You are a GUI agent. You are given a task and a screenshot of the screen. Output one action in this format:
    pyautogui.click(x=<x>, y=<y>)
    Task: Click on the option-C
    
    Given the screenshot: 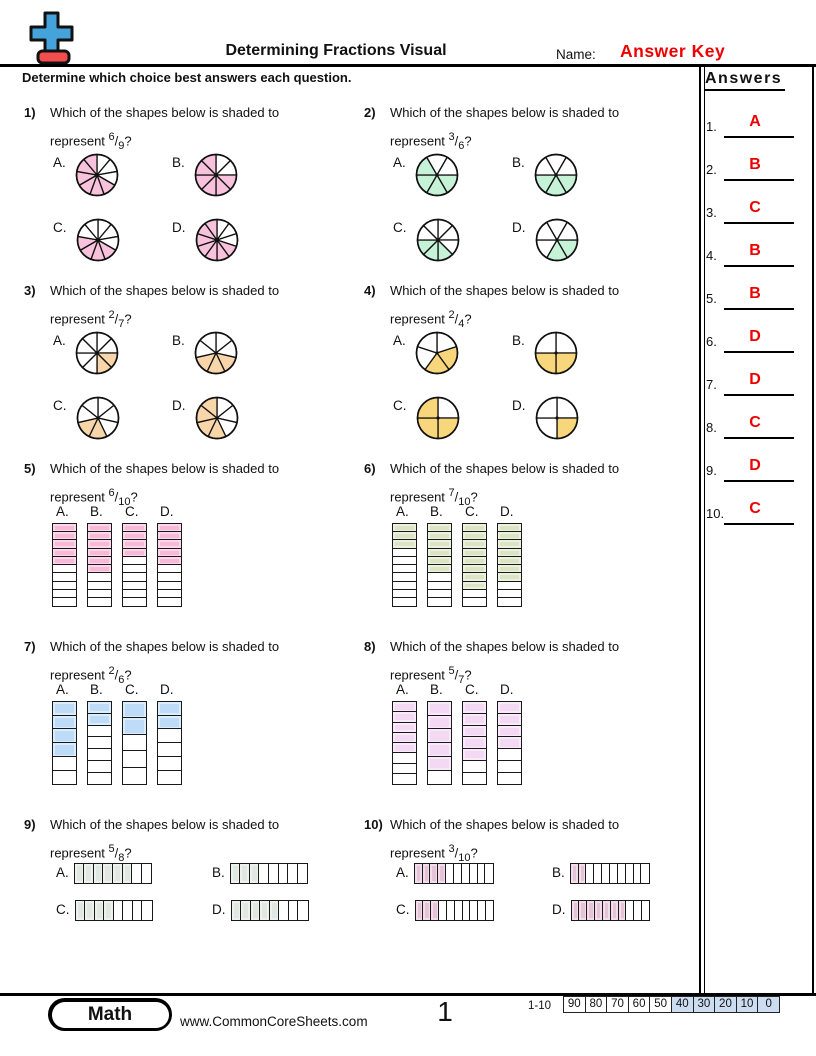 What is the action you would take?
    pyautogui.click(x=474, y=743)
    